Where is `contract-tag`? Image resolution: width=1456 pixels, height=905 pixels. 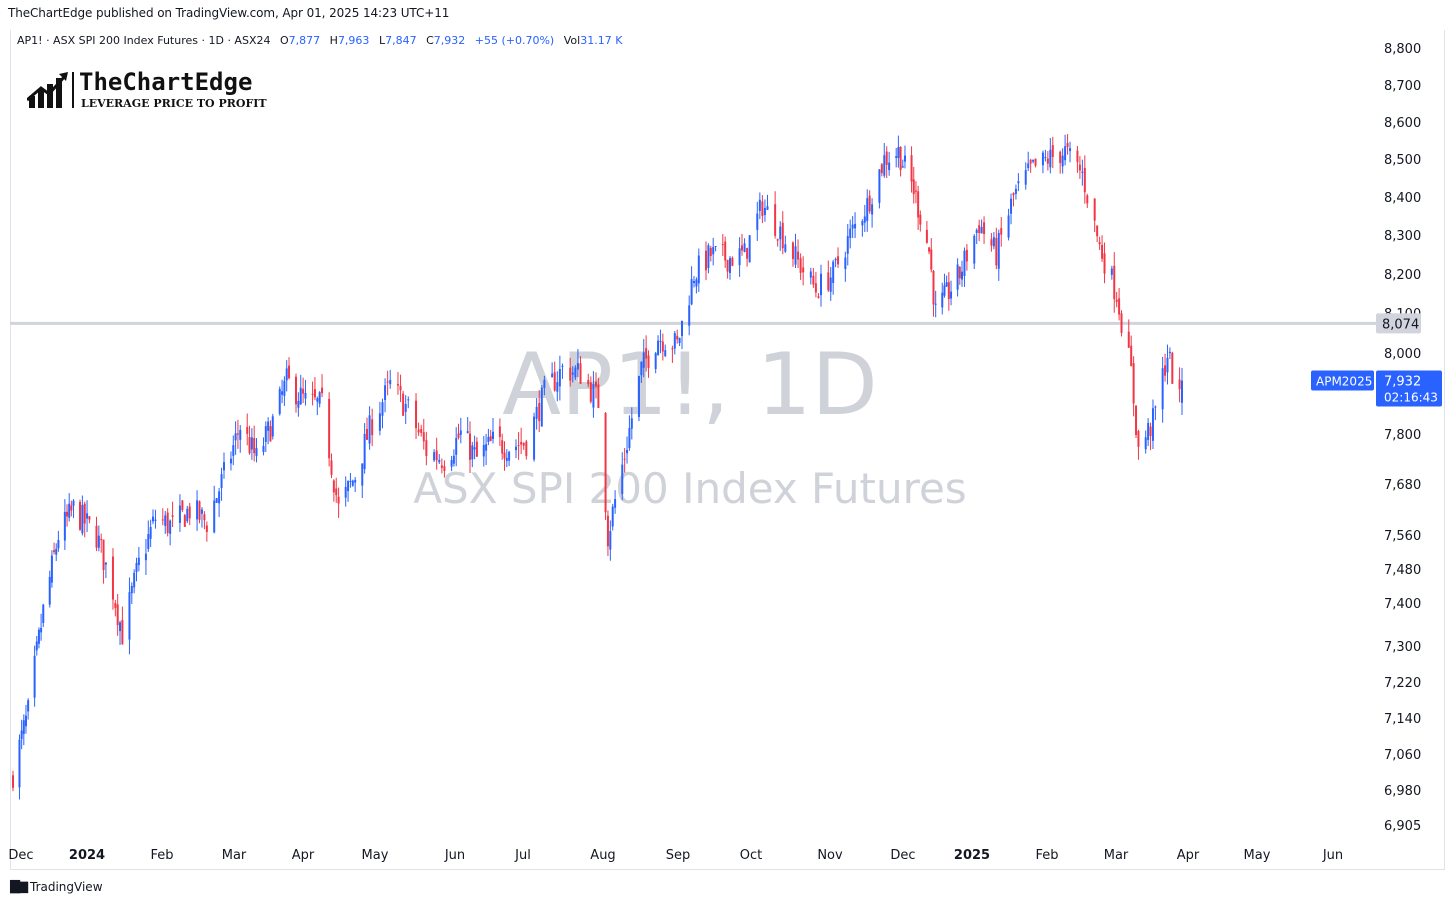 contract-tag is located at coordinates (1342, 380).